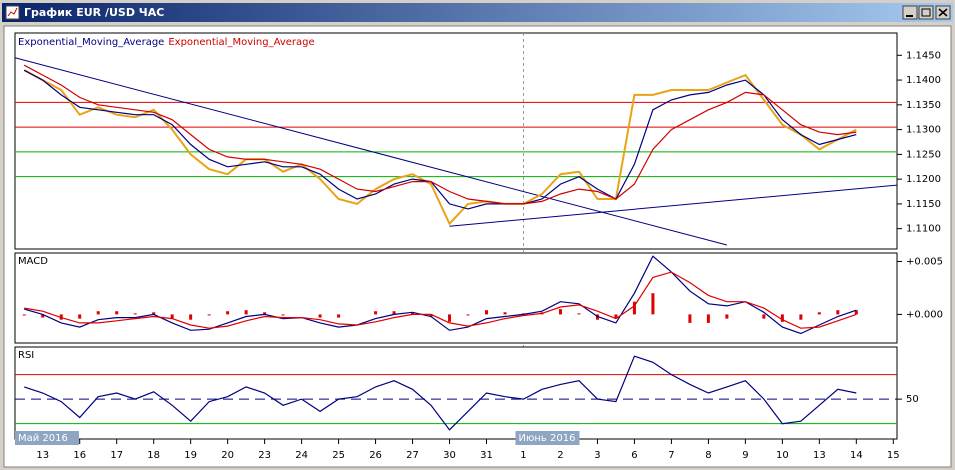 Image resolution: width=955 pixels, height=470 pixels. Describe the element at coordinates (923, 204) in the screenshot. I see `y-tick-label: 1.1150` at that location.